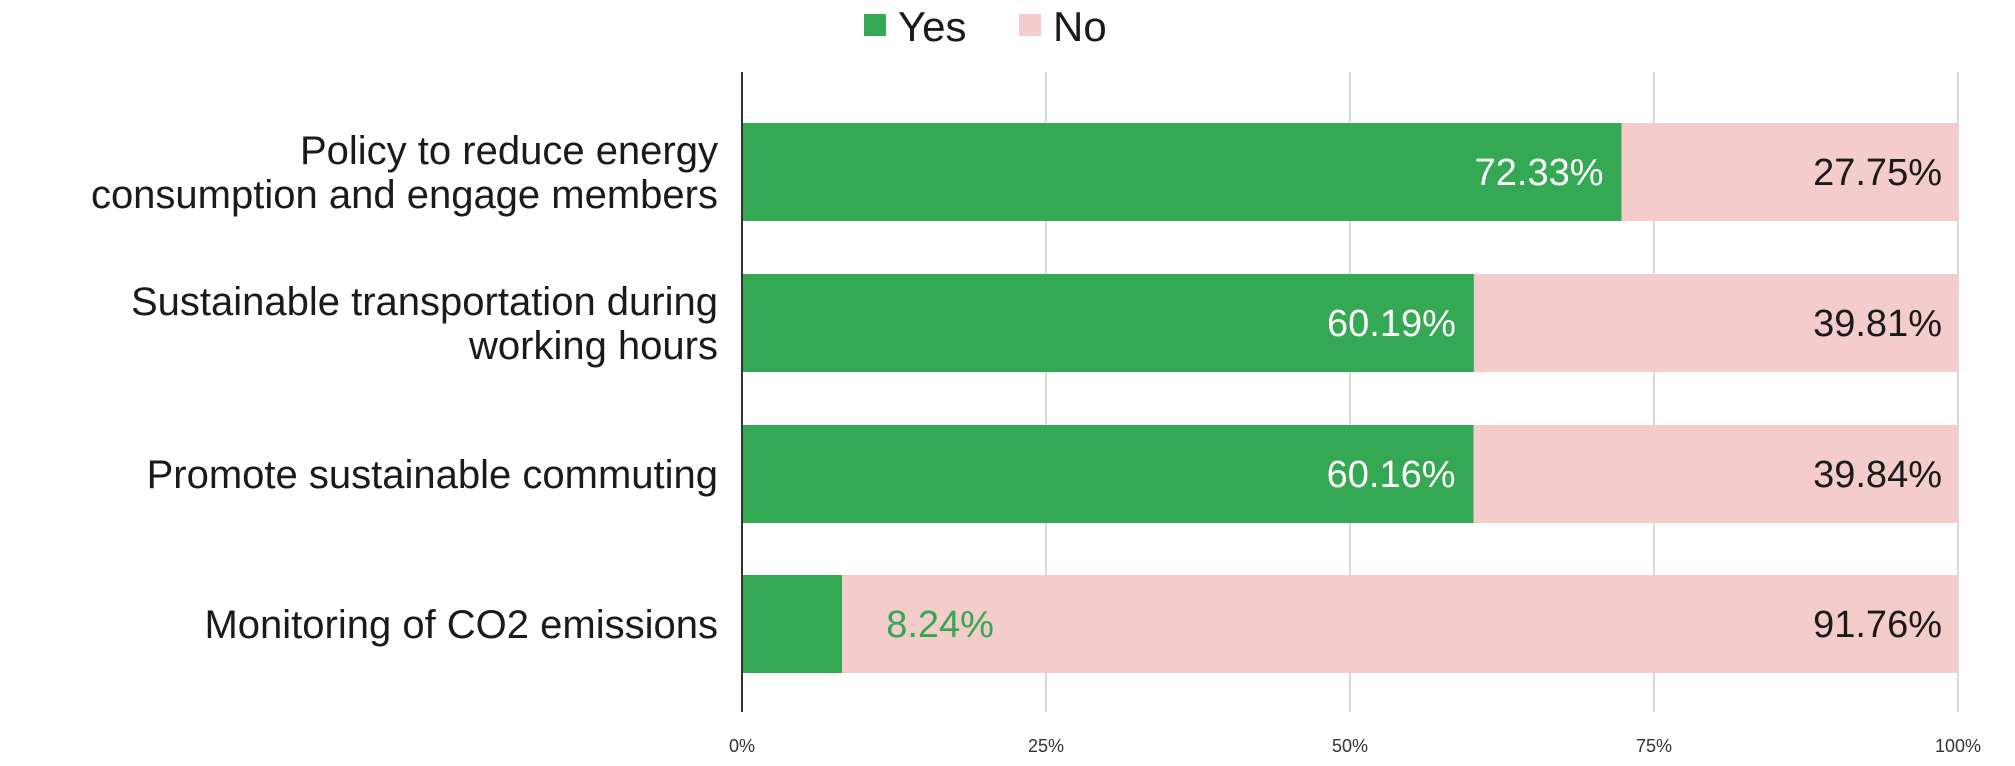 This screenshot has width=2015, height=766. I want to click on x-tick-label: 100%, so click(1958, 746).